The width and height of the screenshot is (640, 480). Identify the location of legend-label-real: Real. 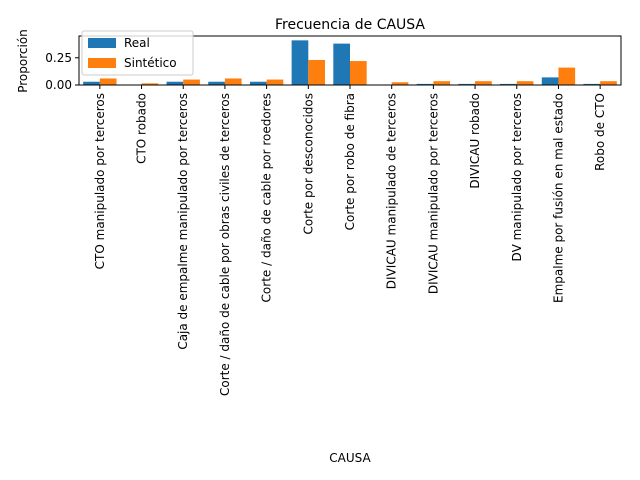
(137, 43).